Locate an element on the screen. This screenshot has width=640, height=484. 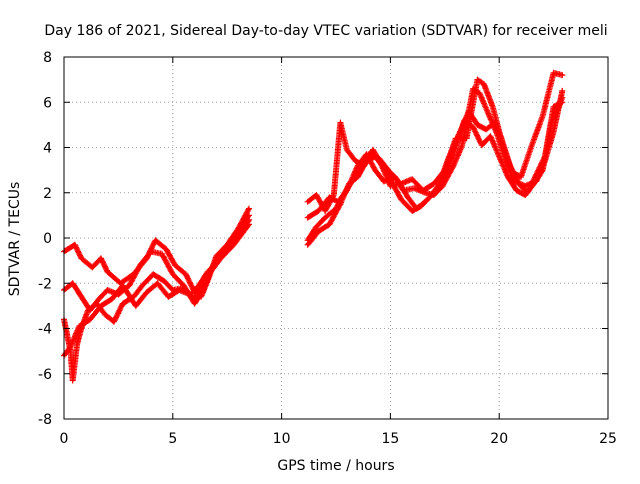
y-tick-label: 4 is located at coordinates (47, 149).